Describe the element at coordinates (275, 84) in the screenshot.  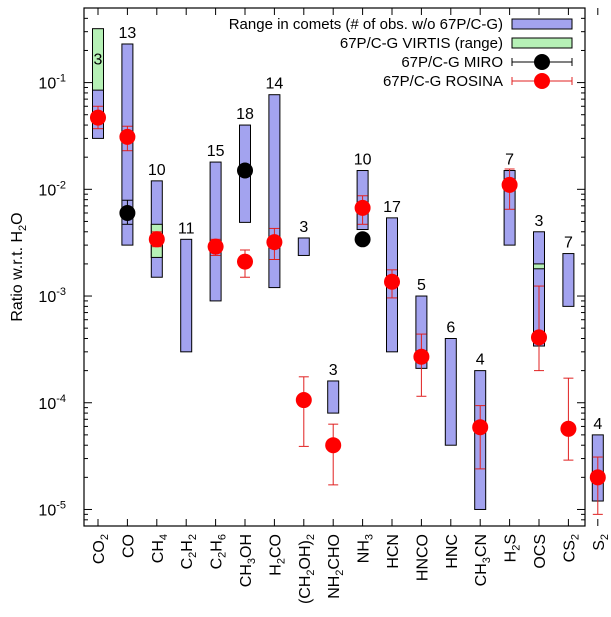
I see `comet-range-count-label: 14` at that location.